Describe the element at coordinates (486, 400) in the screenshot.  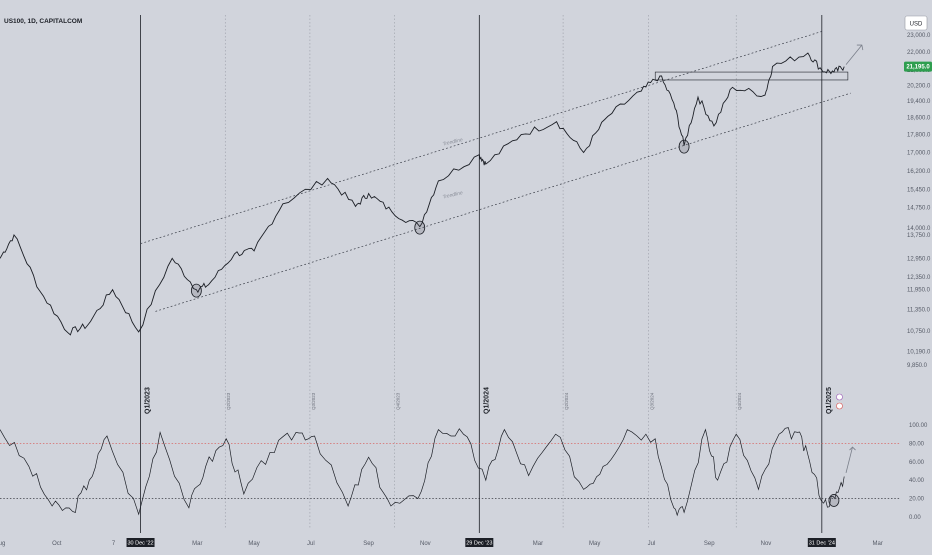
I see `quarter-label: Q1/2024` at that location.